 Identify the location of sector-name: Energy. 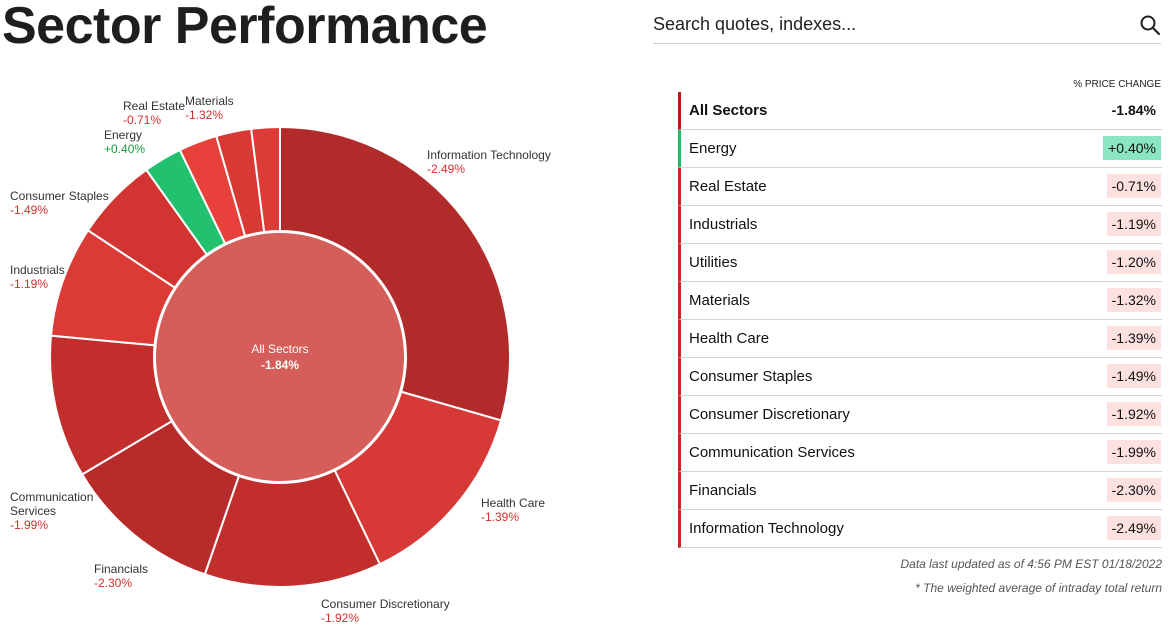
(713, 148).